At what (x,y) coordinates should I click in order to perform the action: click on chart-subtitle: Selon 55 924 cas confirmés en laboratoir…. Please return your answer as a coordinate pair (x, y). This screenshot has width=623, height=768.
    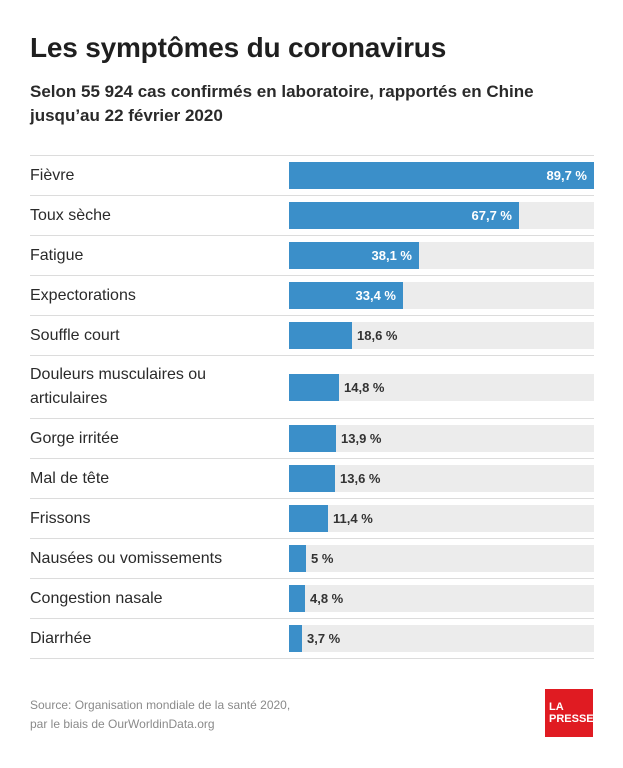
    Looking at the image, I should click on (282, 103).